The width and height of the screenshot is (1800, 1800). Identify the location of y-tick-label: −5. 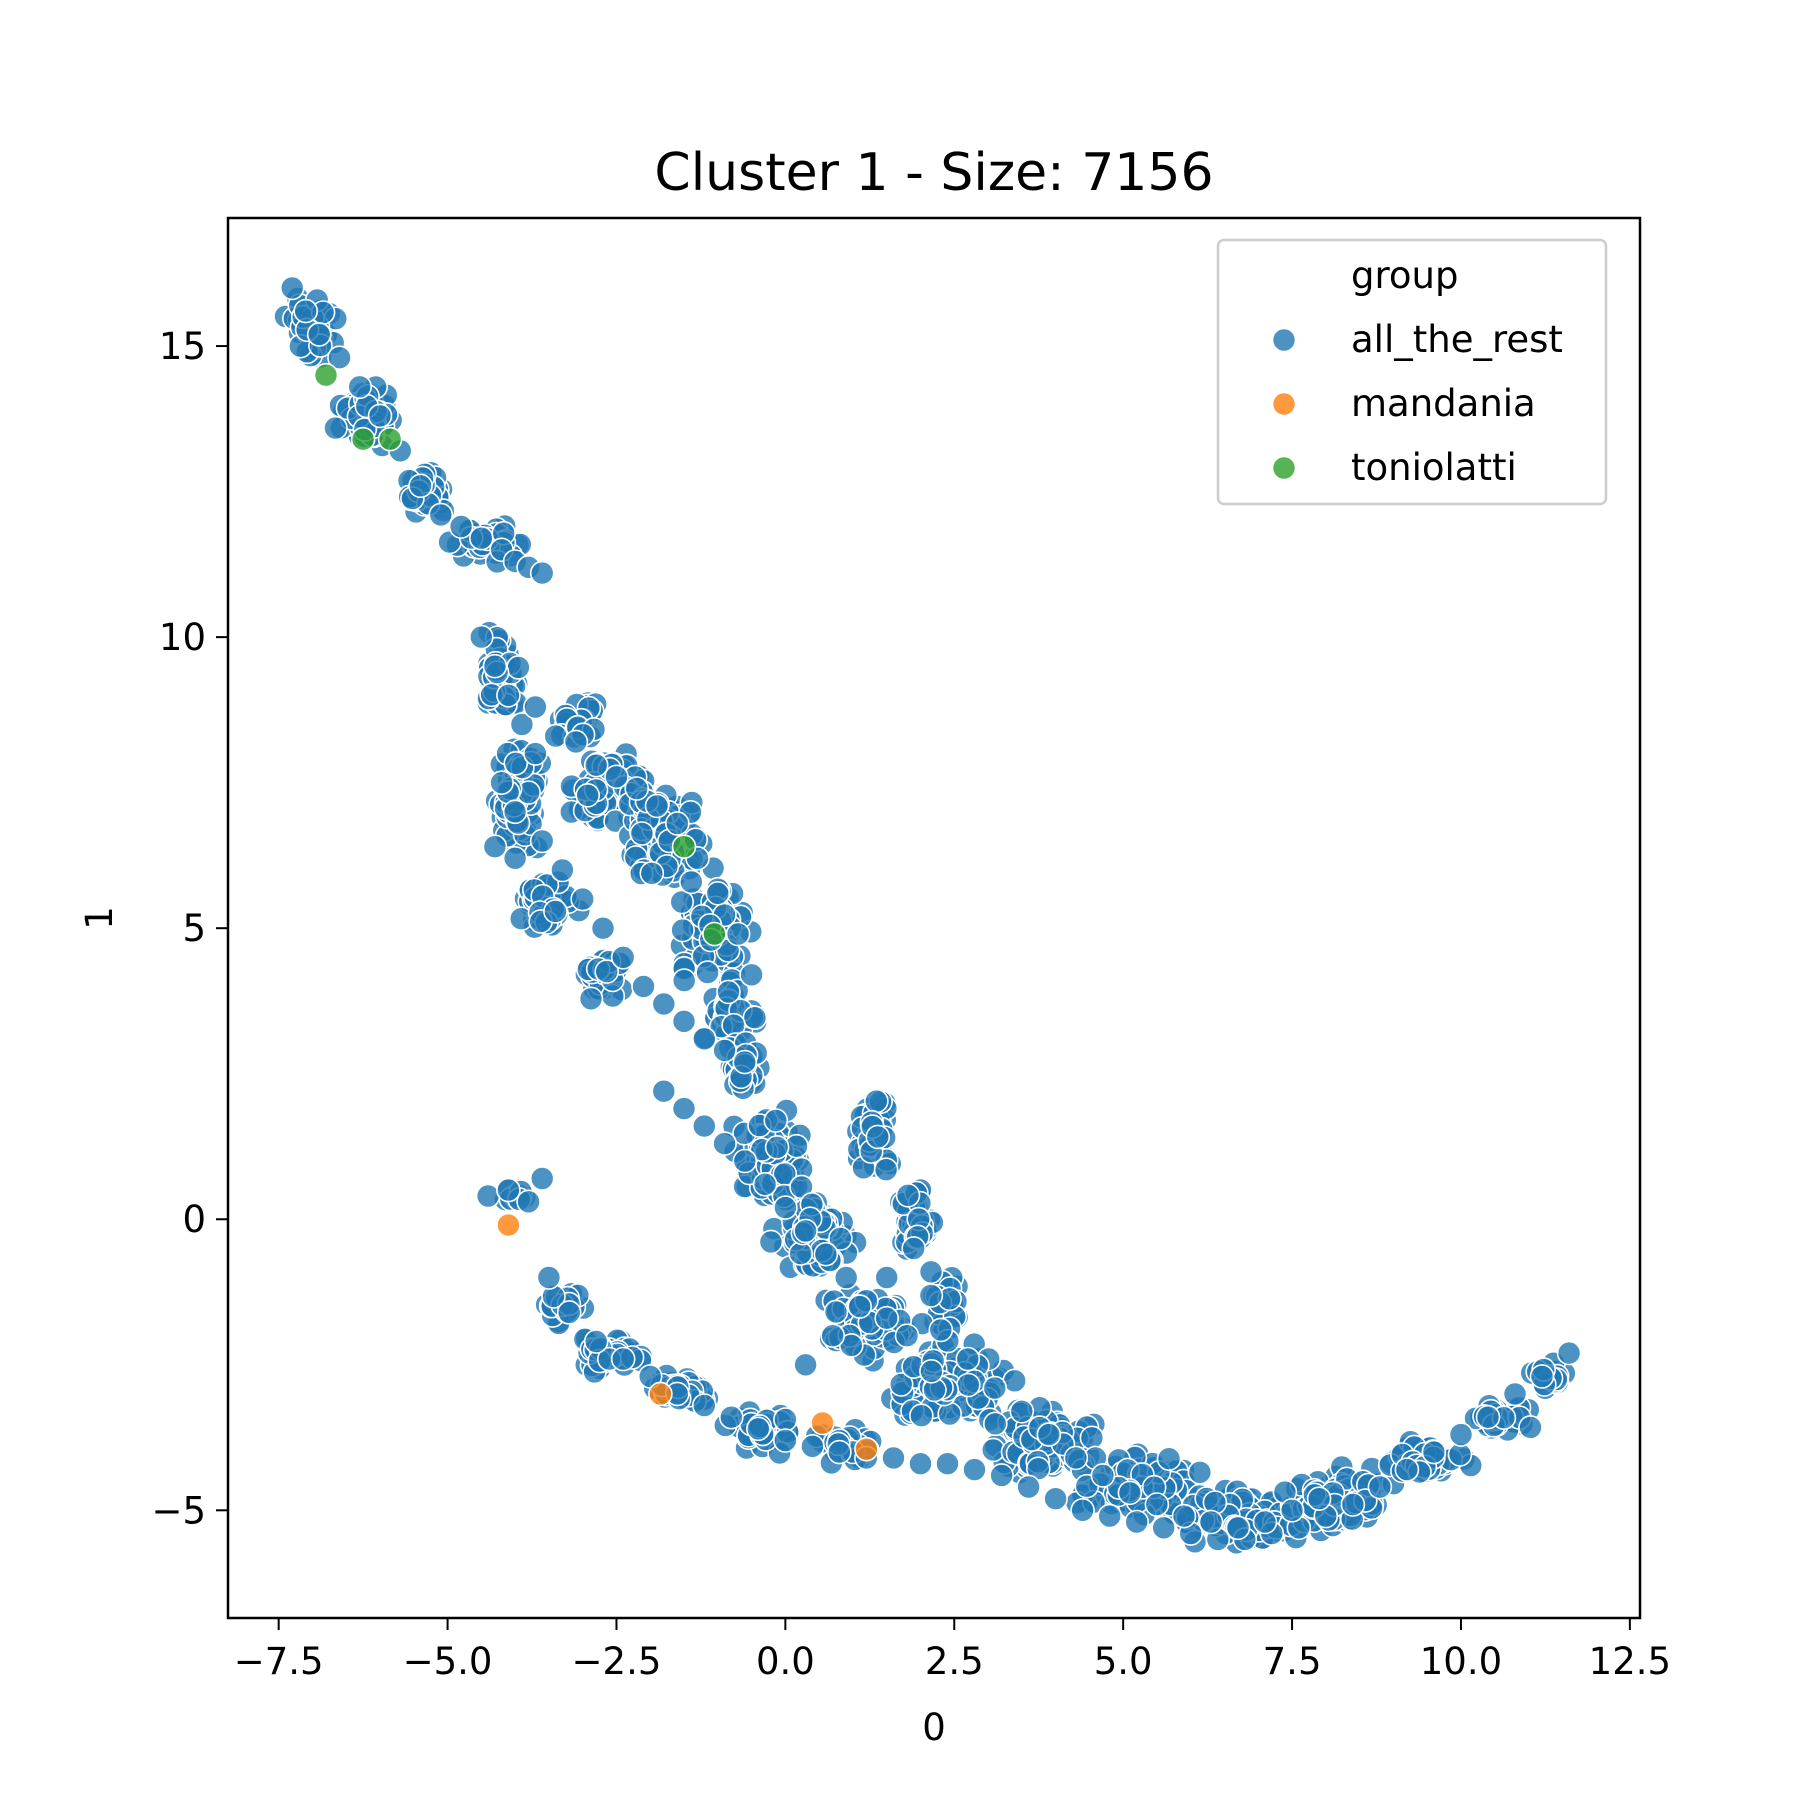
(178, 1510).